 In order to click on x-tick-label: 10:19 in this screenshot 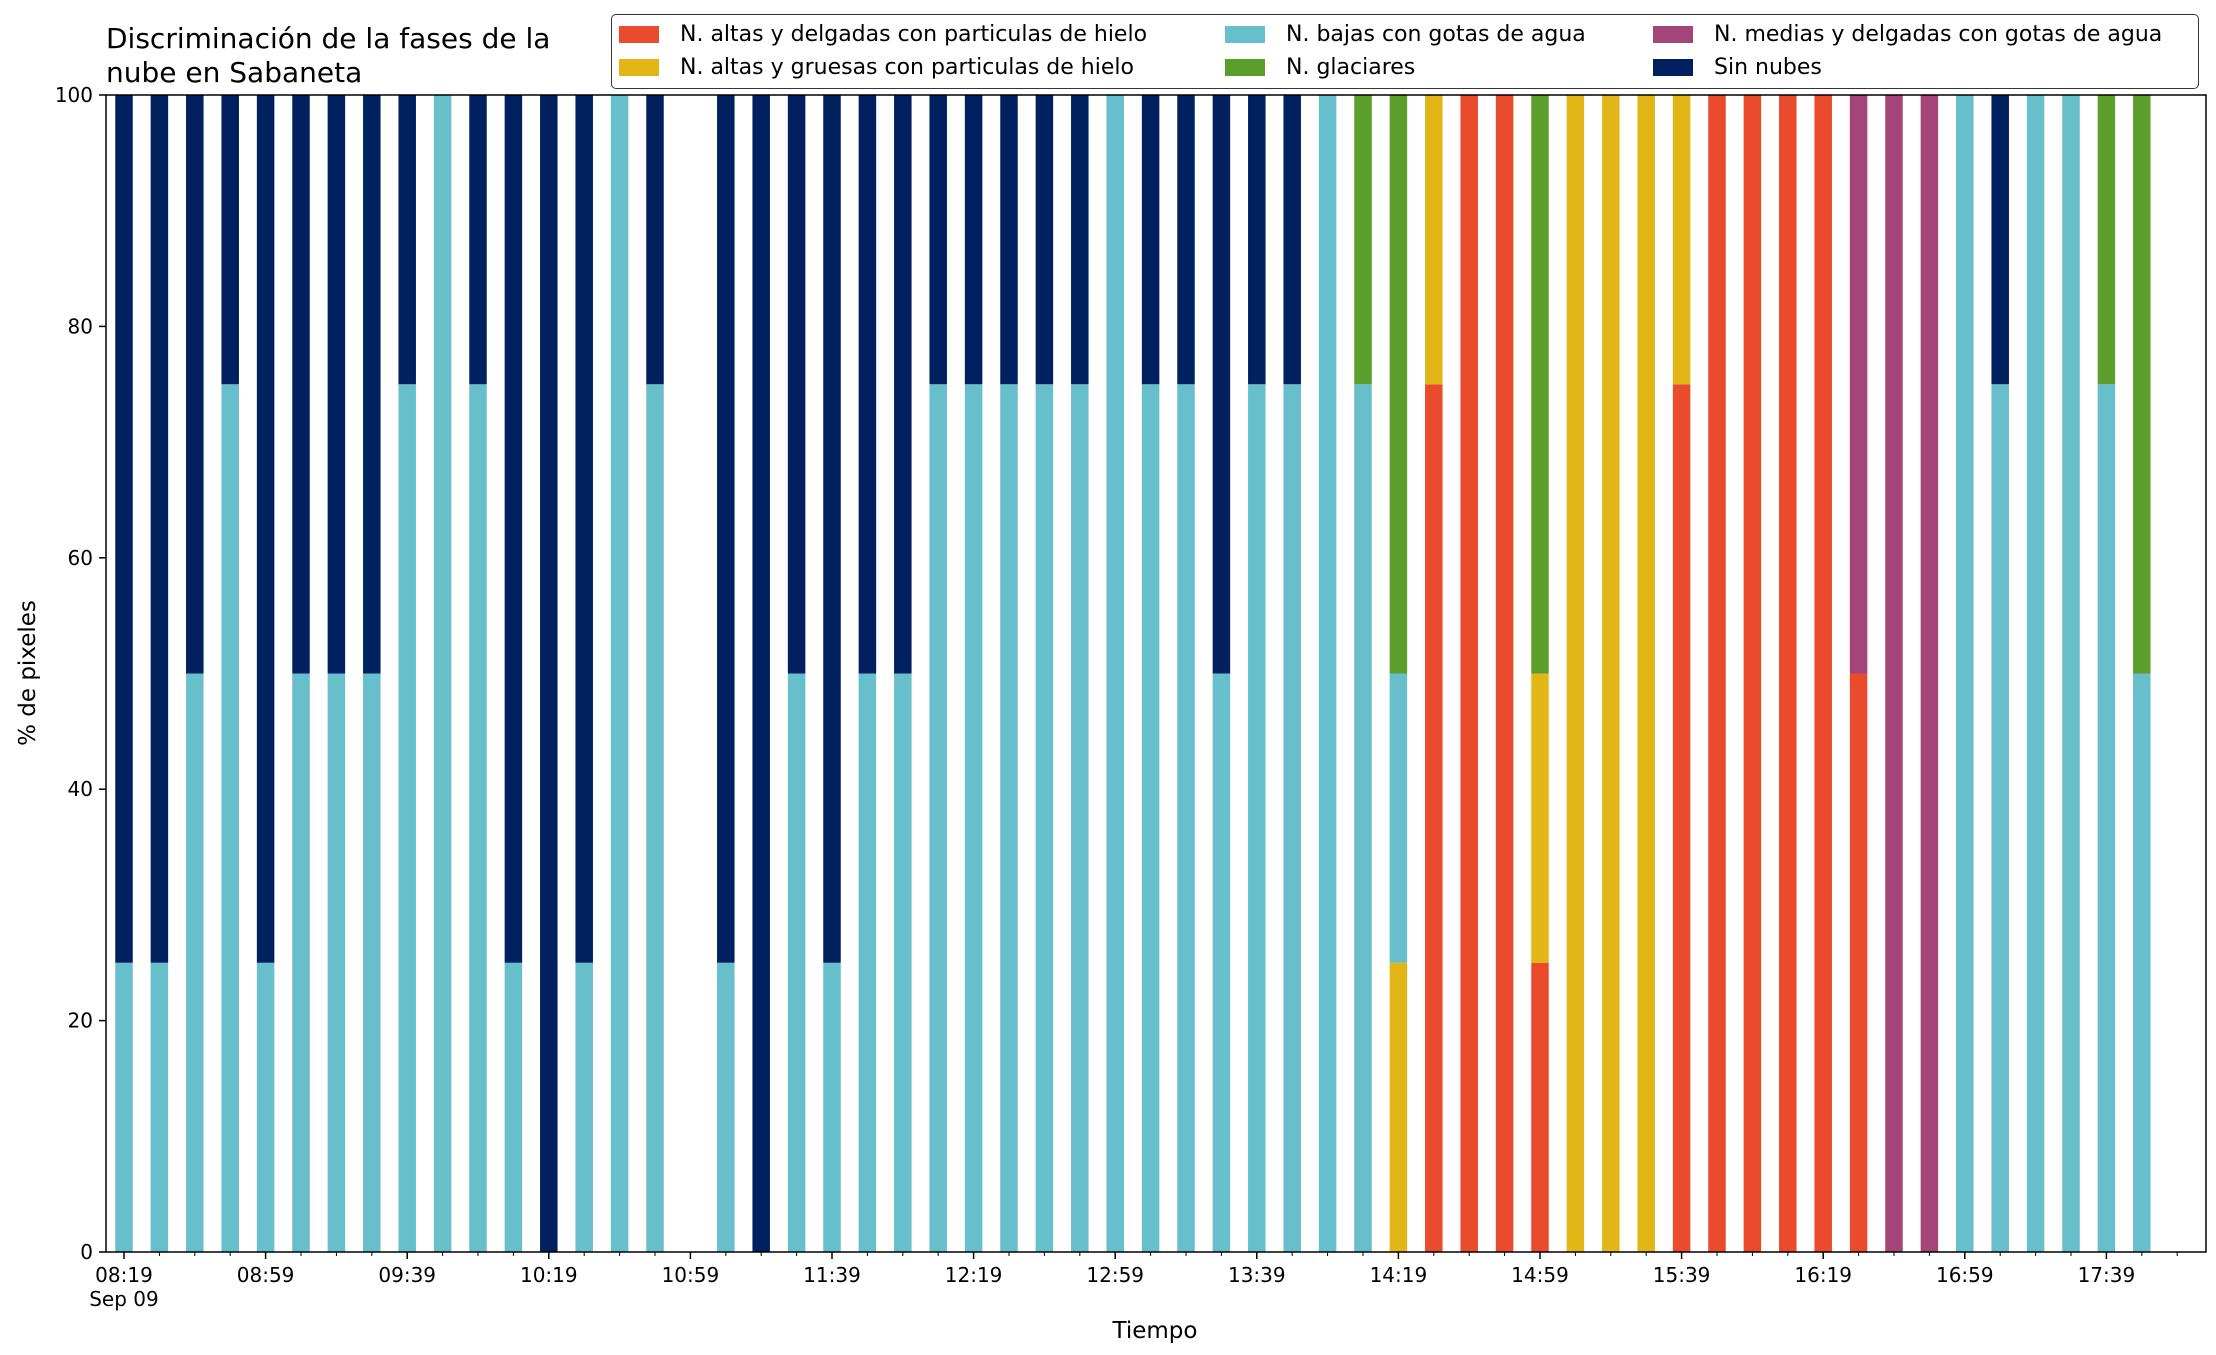, I will do `click(549, 1275)`.